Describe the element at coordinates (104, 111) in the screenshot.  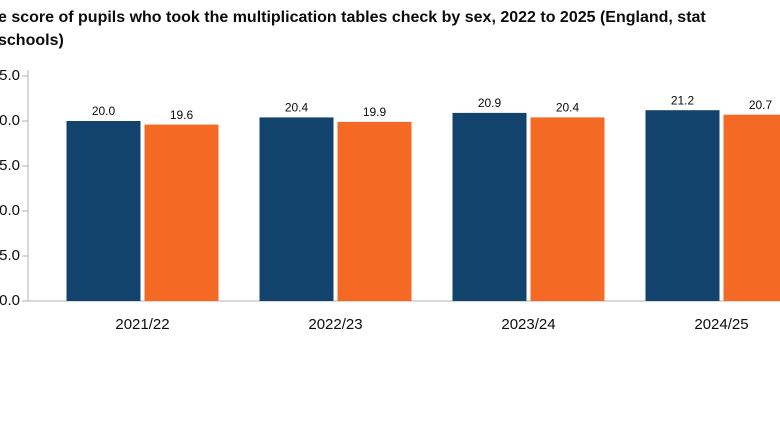
I see `value-label: 20.0` at that location.